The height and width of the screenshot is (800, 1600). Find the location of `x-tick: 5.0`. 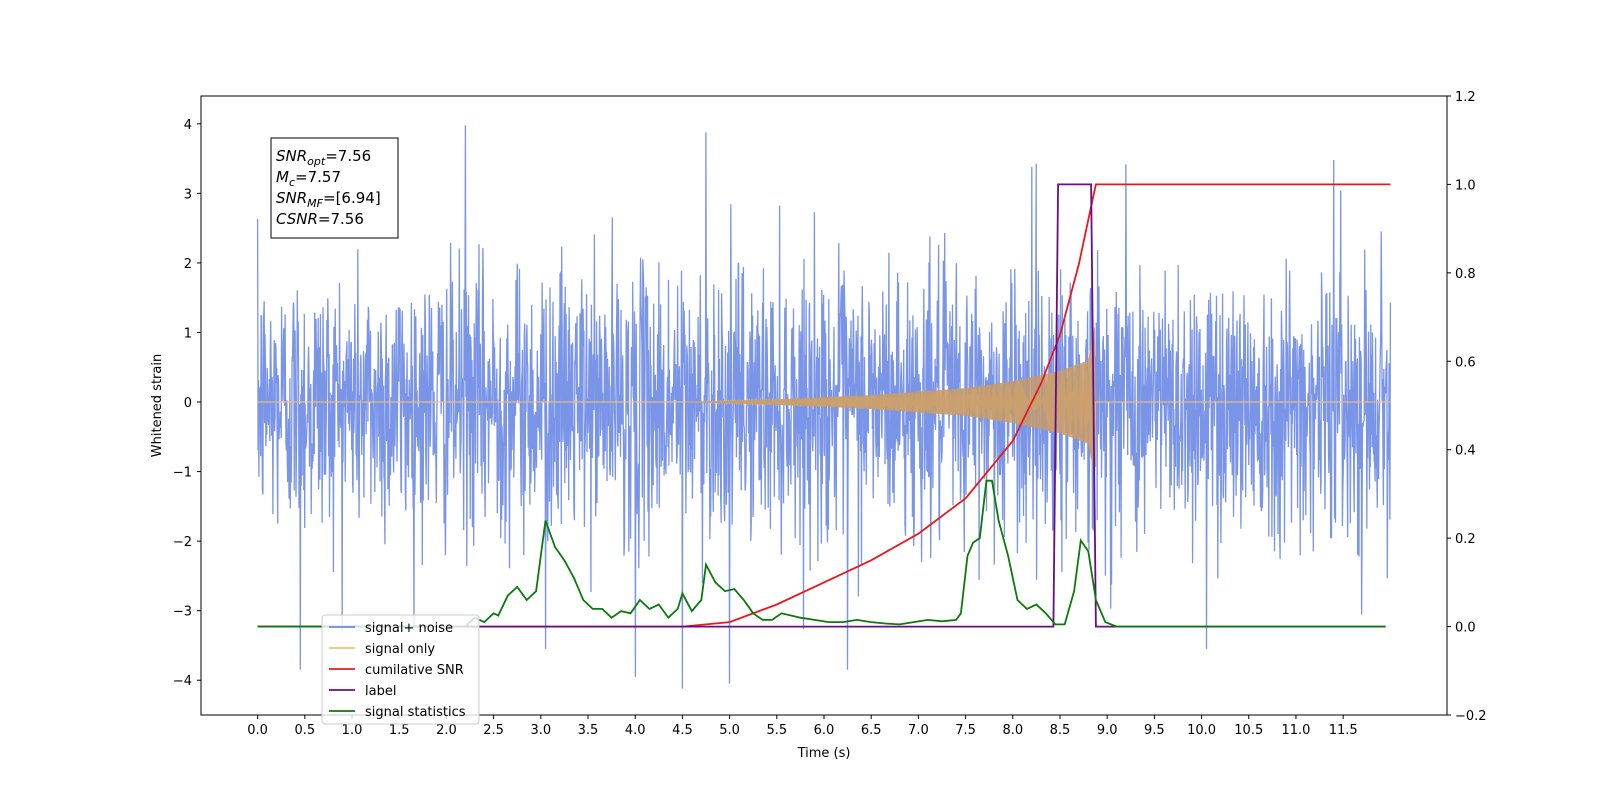

x-tick: 5.0 is located at coordinates (729, 726).